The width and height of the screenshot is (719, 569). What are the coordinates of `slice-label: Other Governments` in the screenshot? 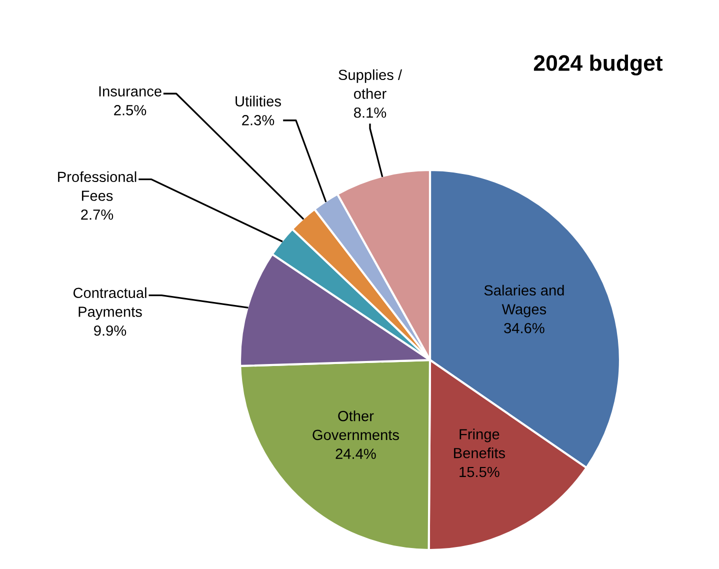 It's located at (355, 425).